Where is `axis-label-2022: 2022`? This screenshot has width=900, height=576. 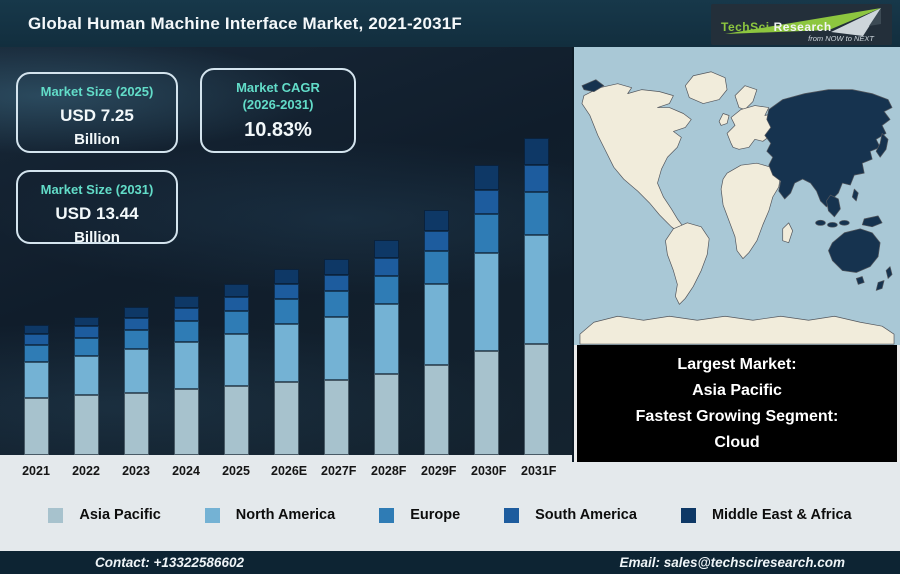 axis-label-2022: 2022 is located at coordinates (86, 471).